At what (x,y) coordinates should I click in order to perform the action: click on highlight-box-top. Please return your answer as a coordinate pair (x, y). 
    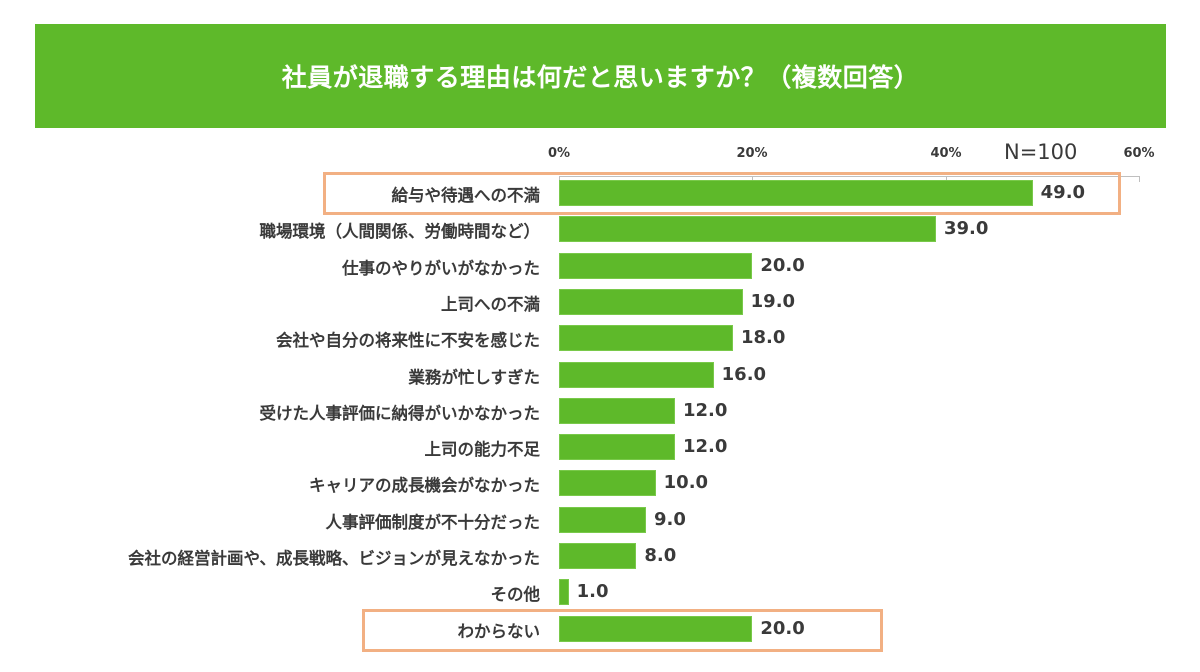
    Looking at the image, I should click on (722, 193).